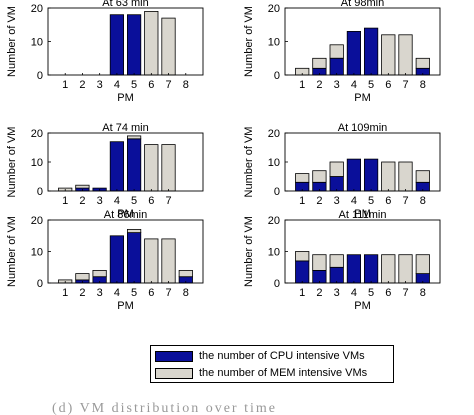 This screenshot has height=415, width=474. Describe the element at coordinates (125, 4) in the screenshot. I see `chart-title: At 63 min` at that location.